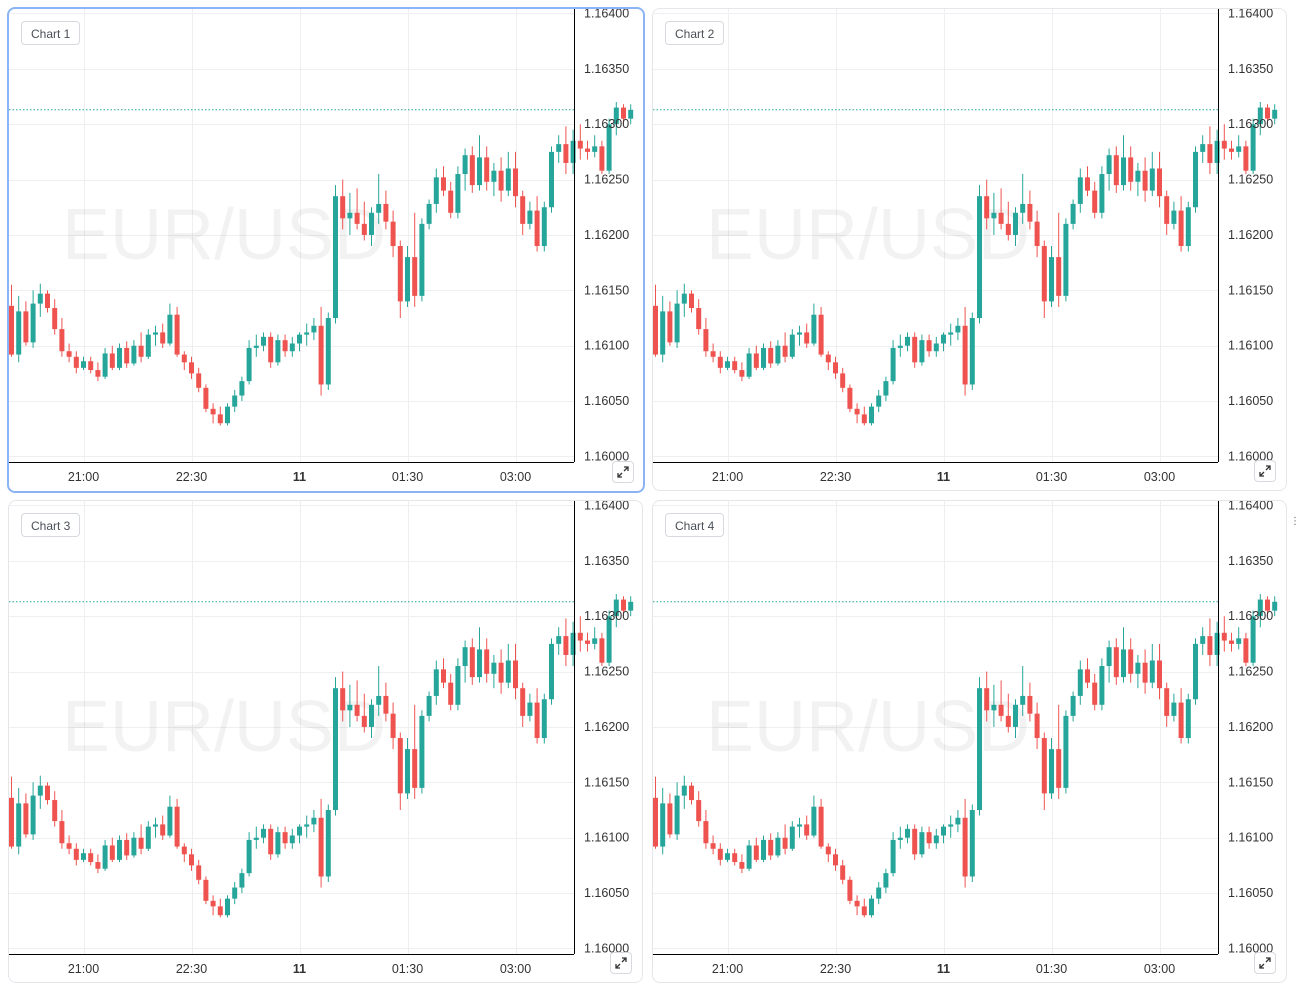  What do you see at coordinates (1293, 521) in the screenshot?
I see `resize-handle-icon: ⋮` at bounding box center [1293, 521].